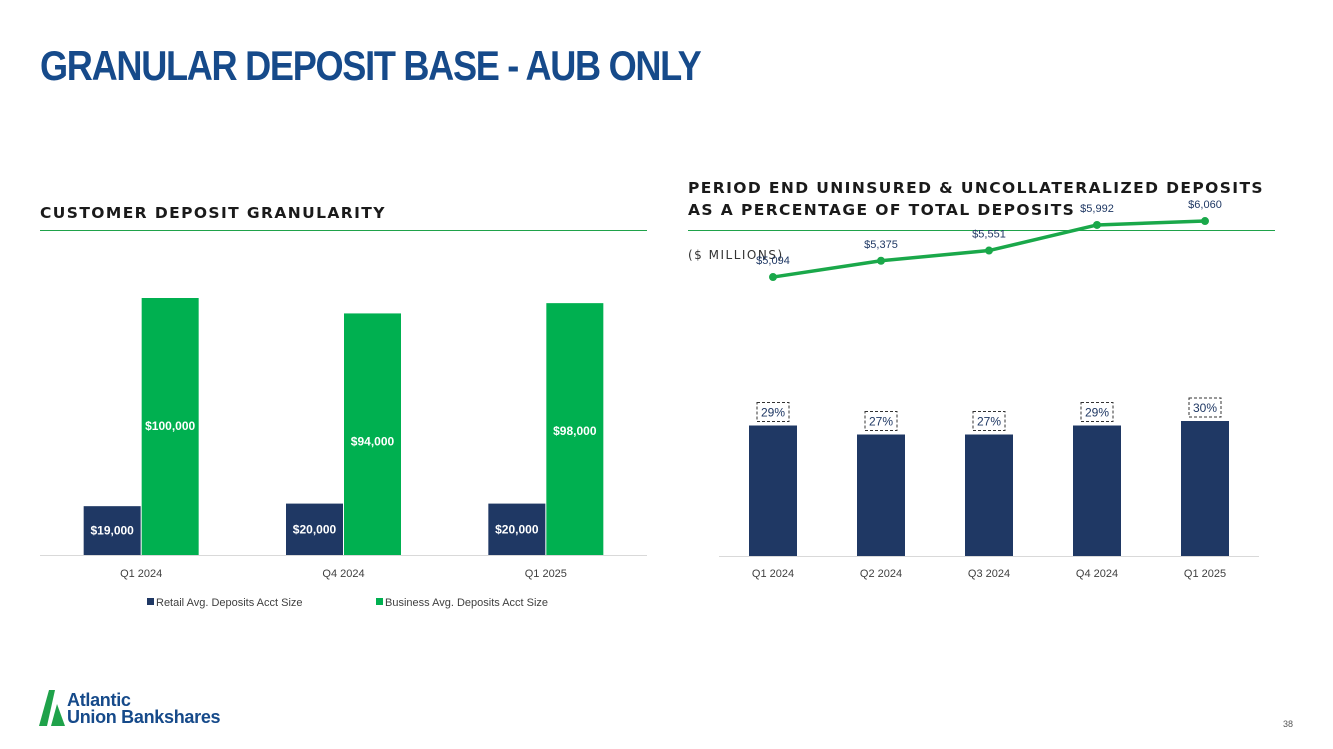 Image resolution: width=1333 pixels, height=749 pixels. What do you see at coordinates (213, 213) in the screenshot?
I see `left-chart-title: CUSTOMER DEPOSIT GRANULARITY` at bounding box center [213, 213].